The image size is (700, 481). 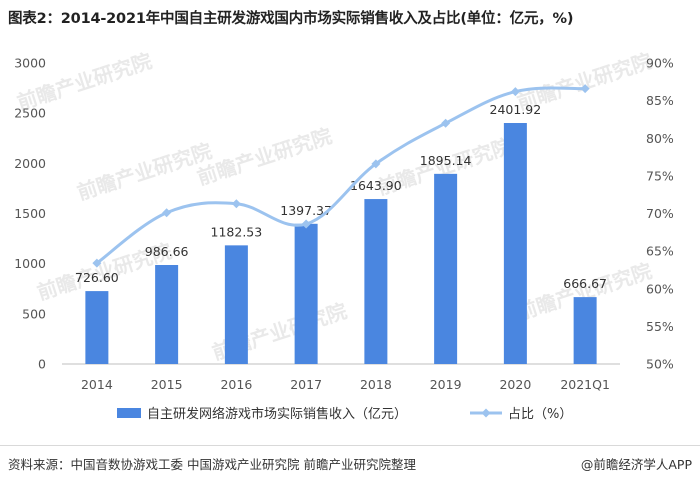 What do you see at coordinates (660, 175) in the screenshot?
I see `y-right-tick-label: 75%` at bounding box center [660, 175].